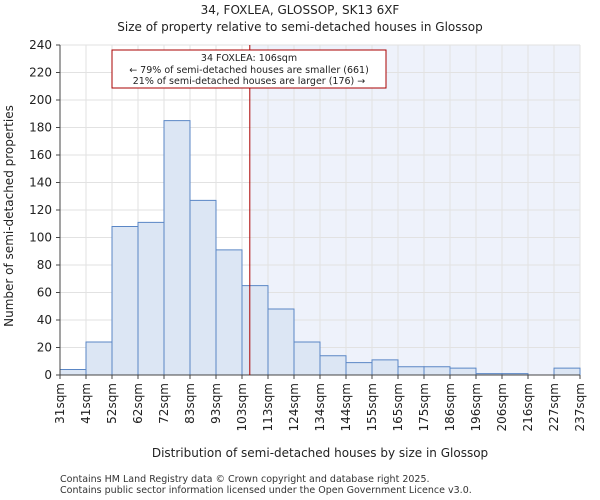  What do you see at coordinates (294, 407) in the screenshot?
I see `x-tick-label: 124sqm` at bounding box center [294, 407].